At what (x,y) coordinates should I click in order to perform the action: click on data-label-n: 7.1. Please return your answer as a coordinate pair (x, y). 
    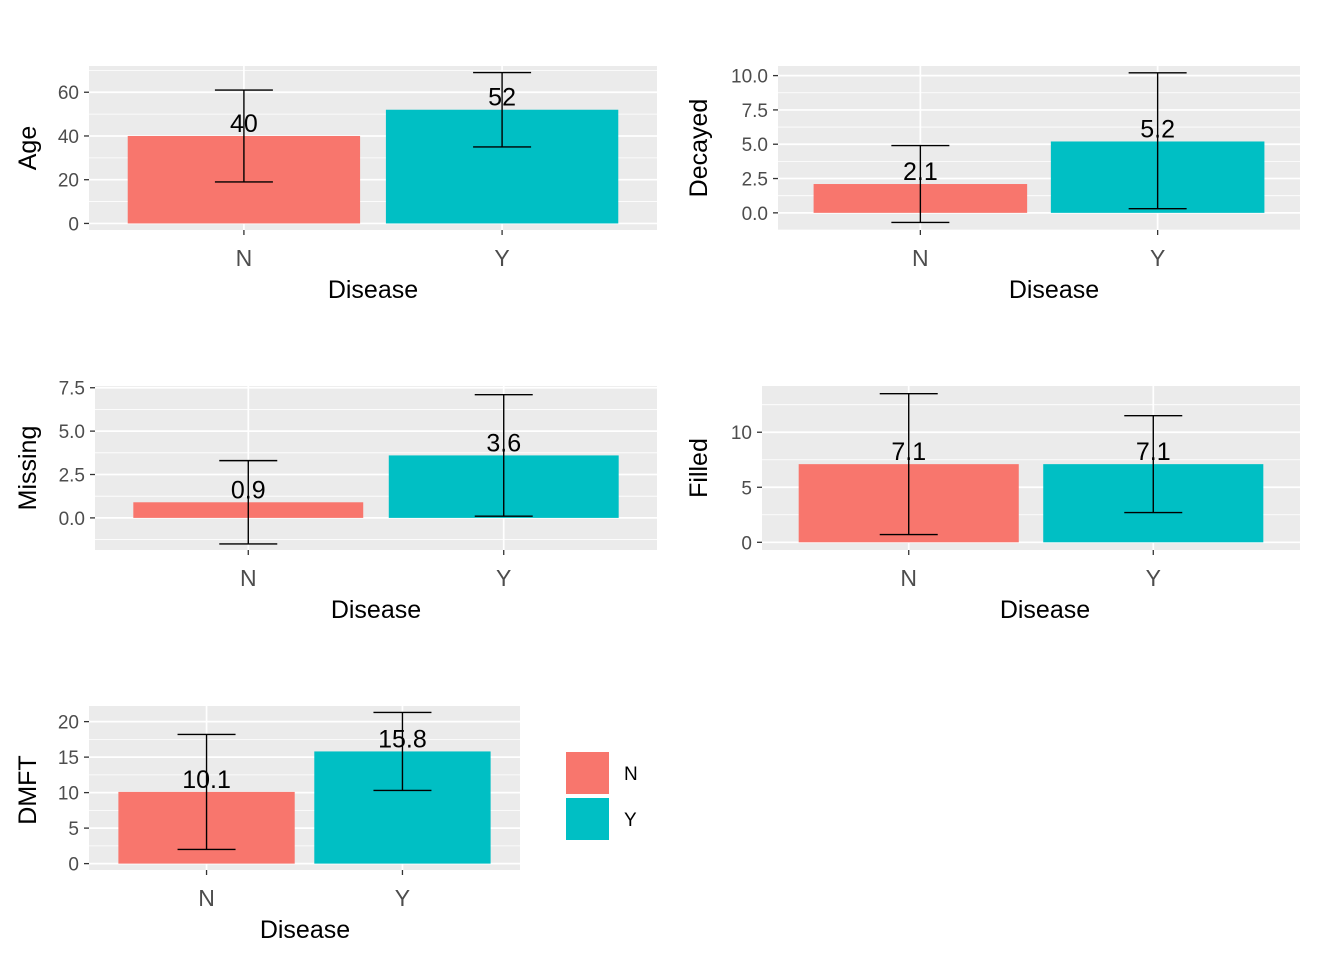
    Looking at the image, I should click on (908, 452).